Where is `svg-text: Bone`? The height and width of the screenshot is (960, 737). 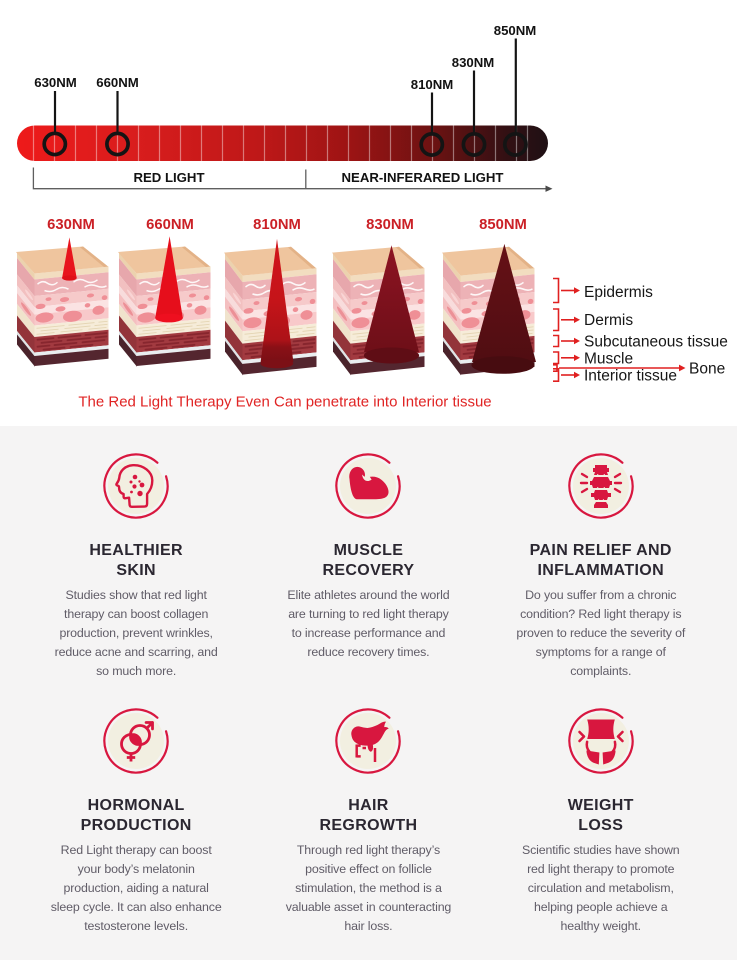
svg-text: Bone is located at coordinates (707, 369).